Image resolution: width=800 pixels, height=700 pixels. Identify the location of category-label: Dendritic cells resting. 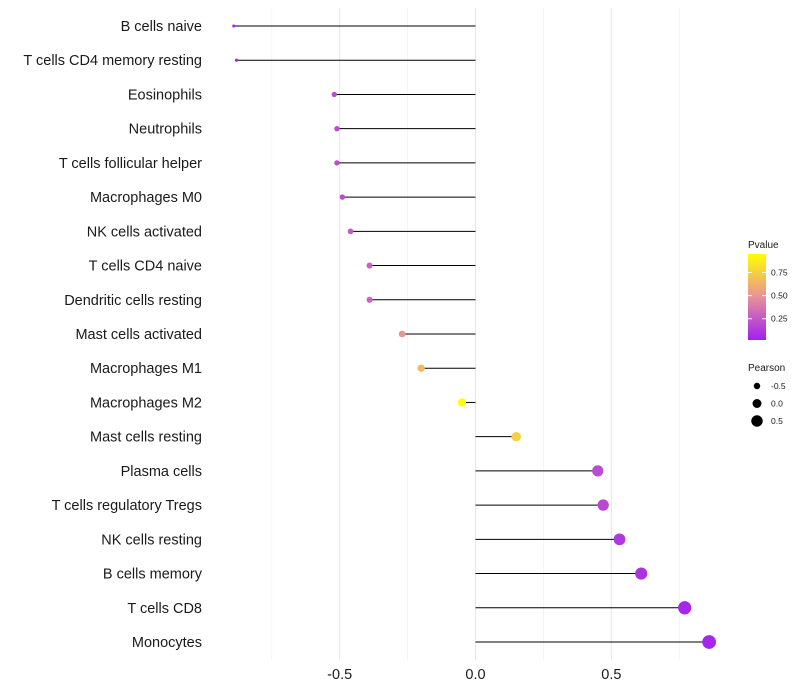
(133, 301).